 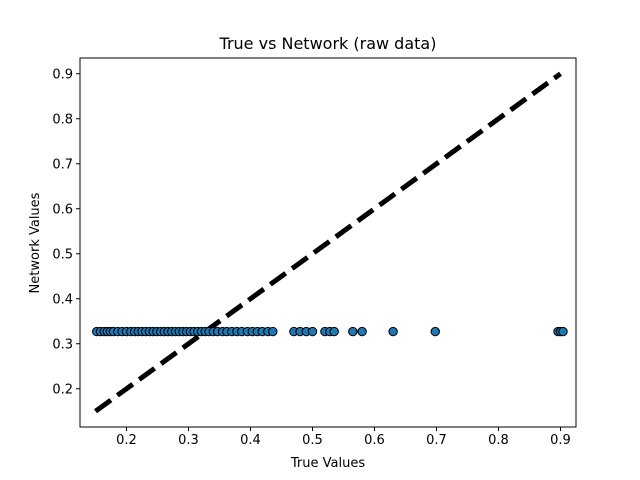 What do you see at coordinates (436, 440) in the screenshot?
I see `x-tick-label: 0.7` at bounding box center [436, 440].